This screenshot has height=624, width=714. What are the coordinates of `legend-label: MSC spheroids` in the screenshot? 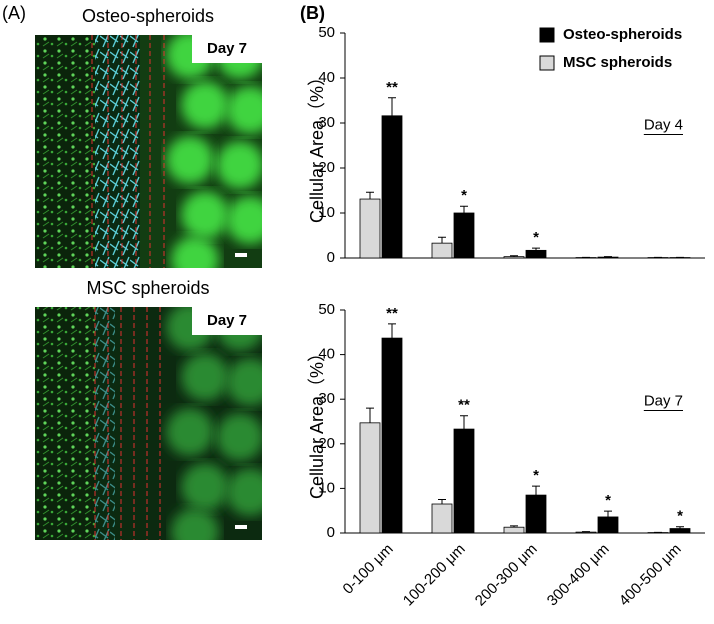 It's located at (617, 62).